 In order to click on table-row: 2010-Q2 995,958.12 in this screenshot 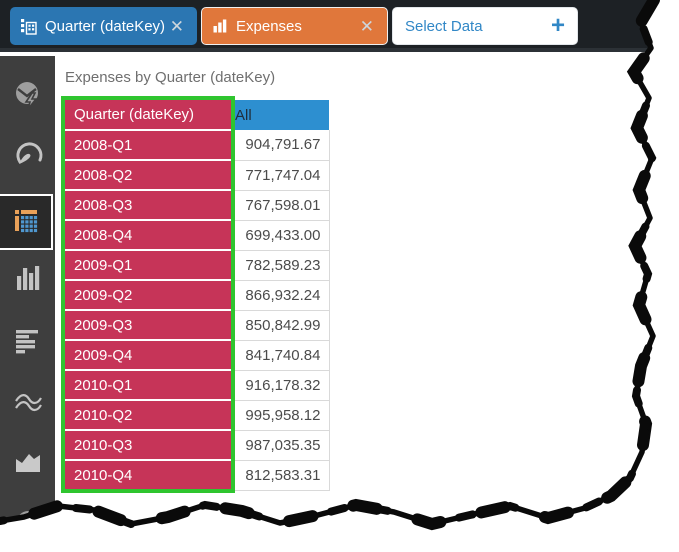, I will do `click(197, 415)`.